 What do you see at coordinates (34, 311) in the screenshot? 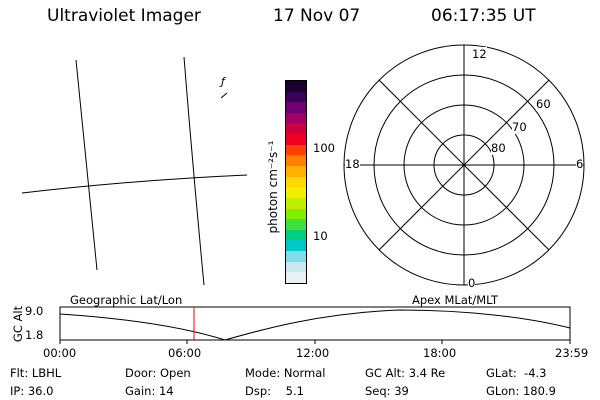
I see `y-tick-9: 9.0` at bounding box center [34, 311].